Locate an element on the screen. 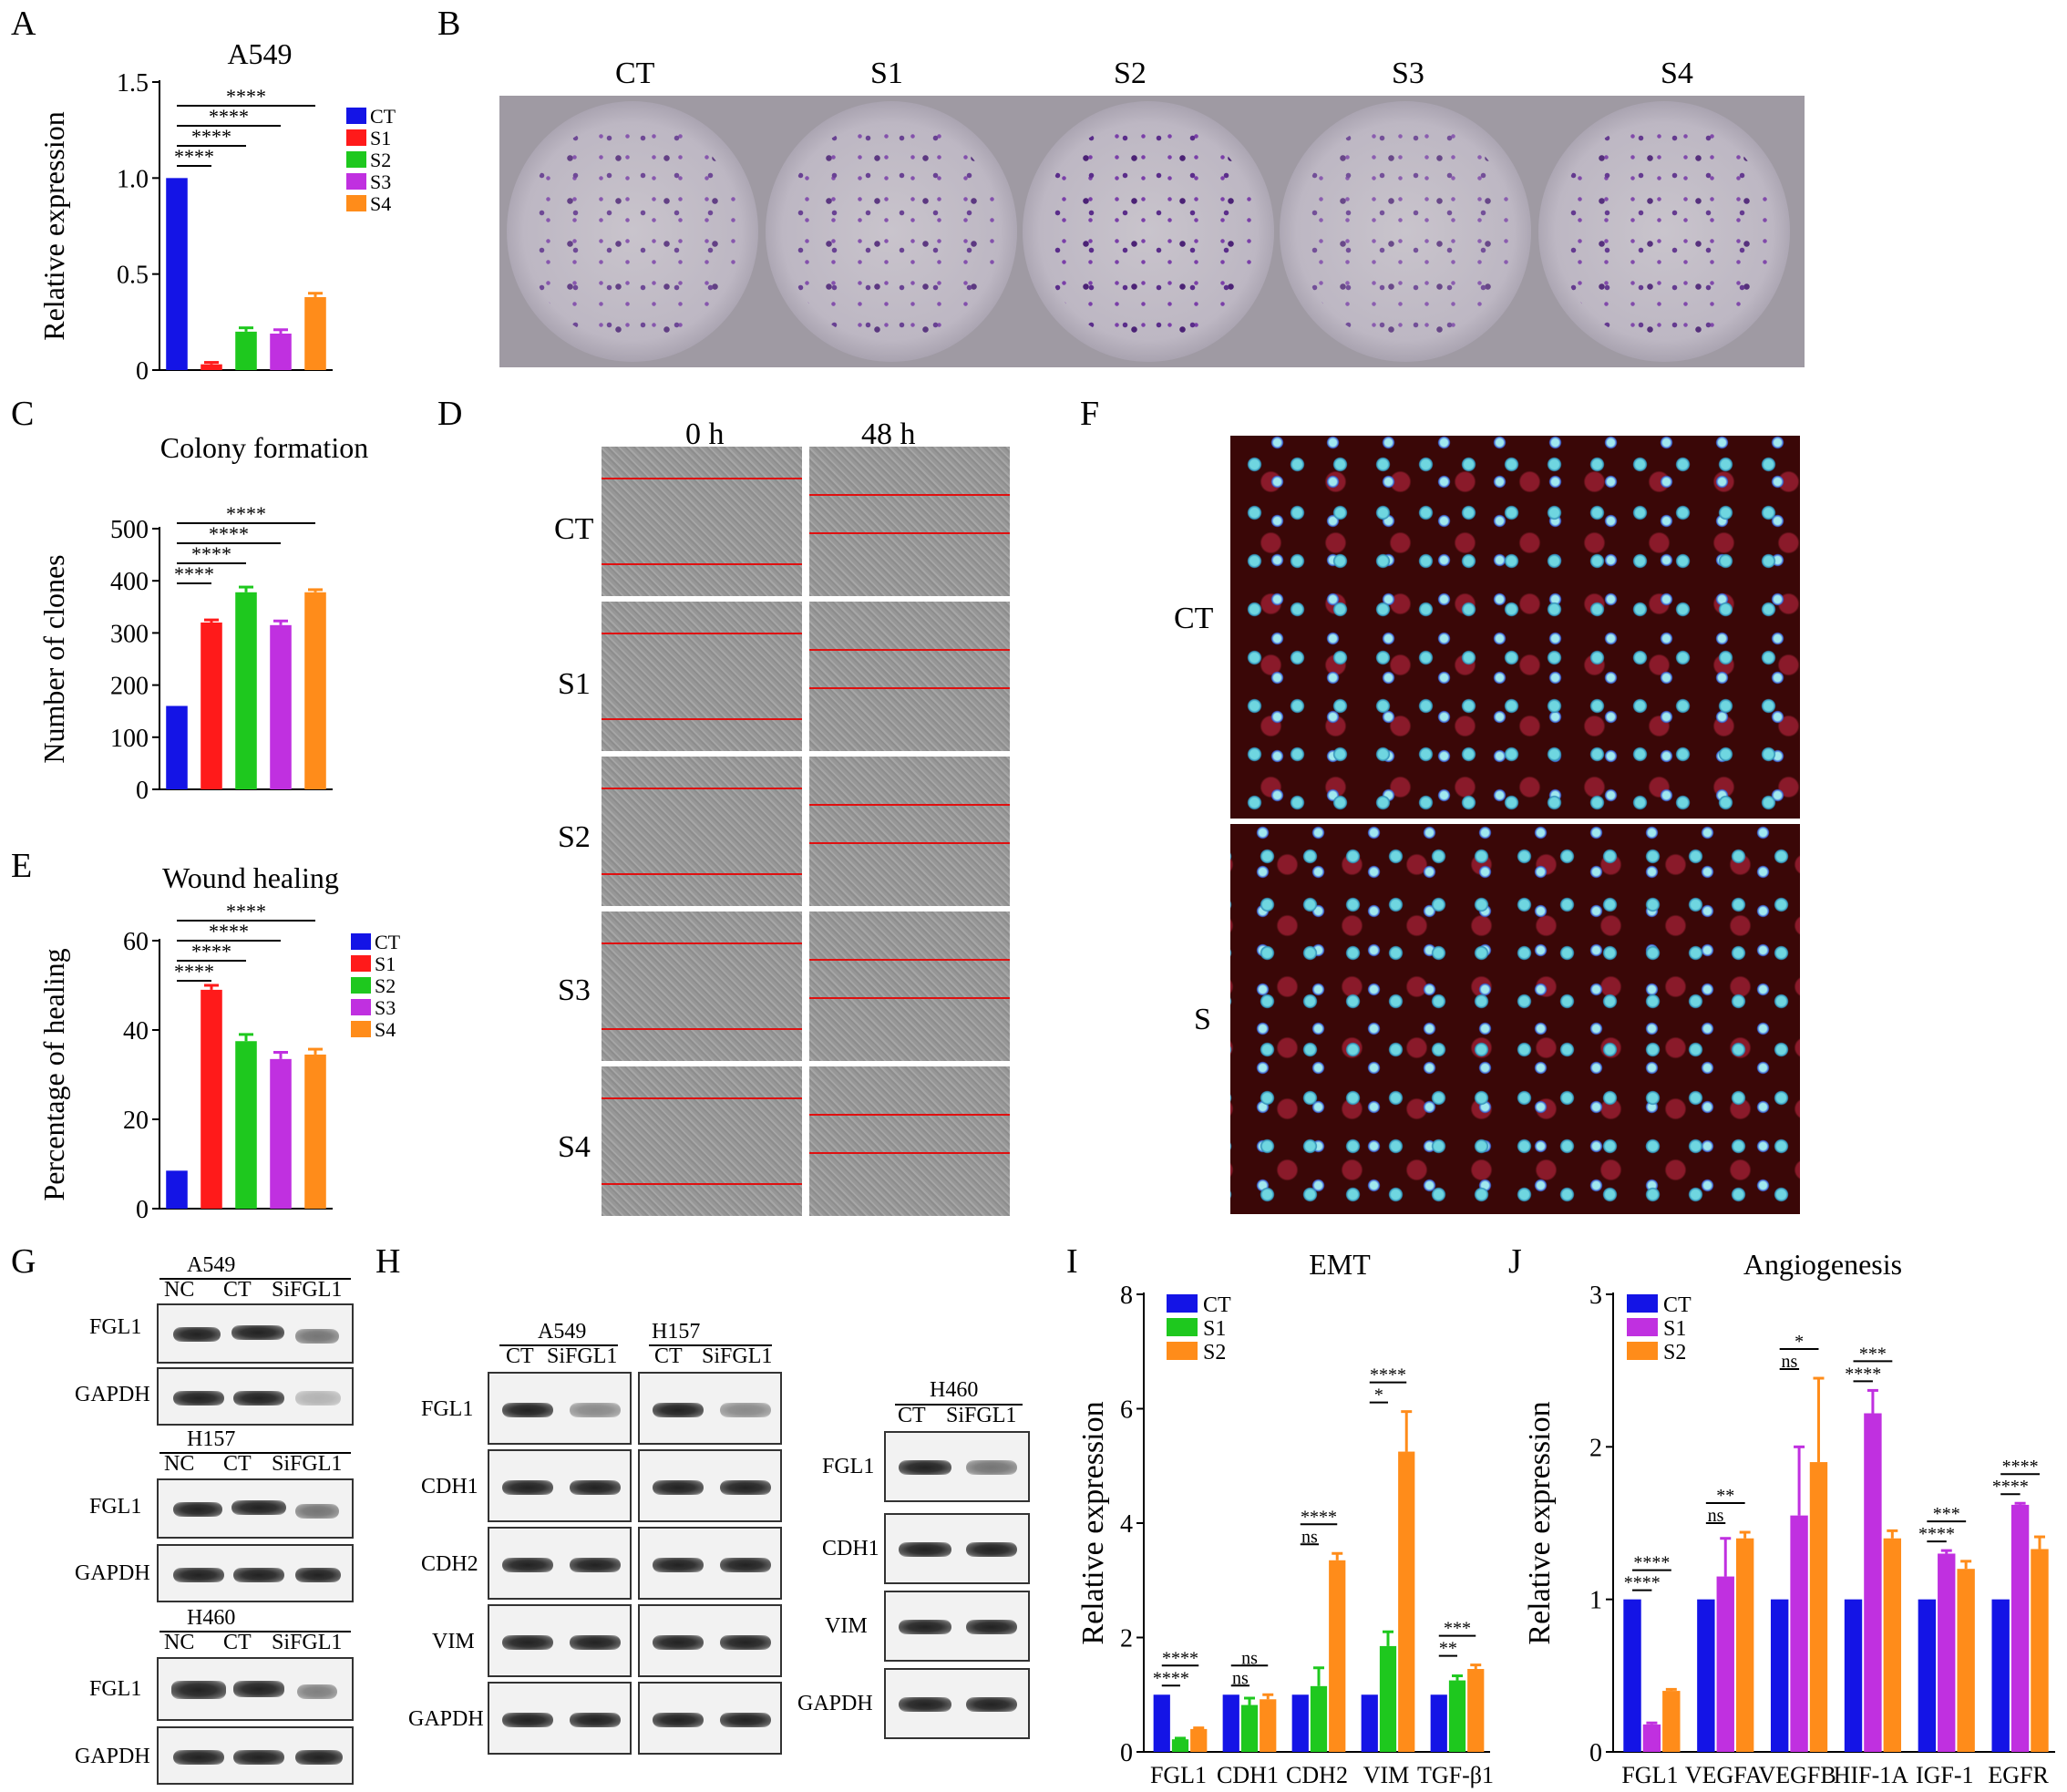 The width and height of the screenshot is (2067, 1792). bar-igf-1-s1 is located at coordinates (1947, 1652).